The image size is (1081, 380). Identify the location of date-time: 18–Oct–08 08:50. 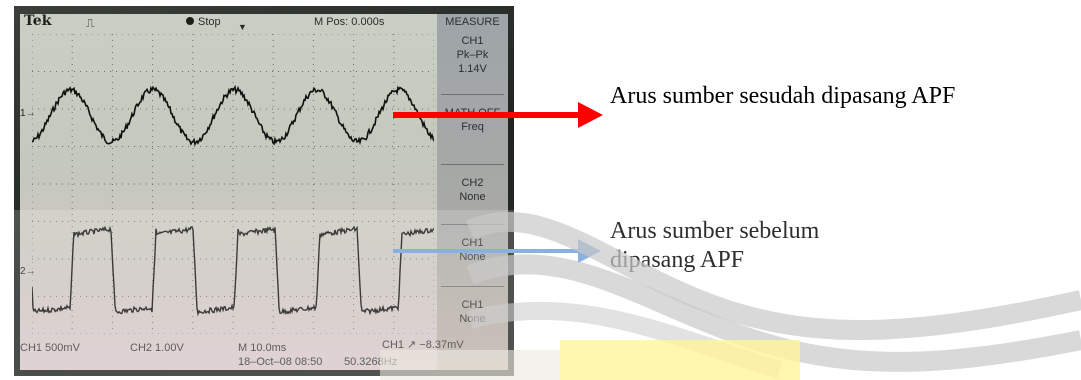
(280, 362).